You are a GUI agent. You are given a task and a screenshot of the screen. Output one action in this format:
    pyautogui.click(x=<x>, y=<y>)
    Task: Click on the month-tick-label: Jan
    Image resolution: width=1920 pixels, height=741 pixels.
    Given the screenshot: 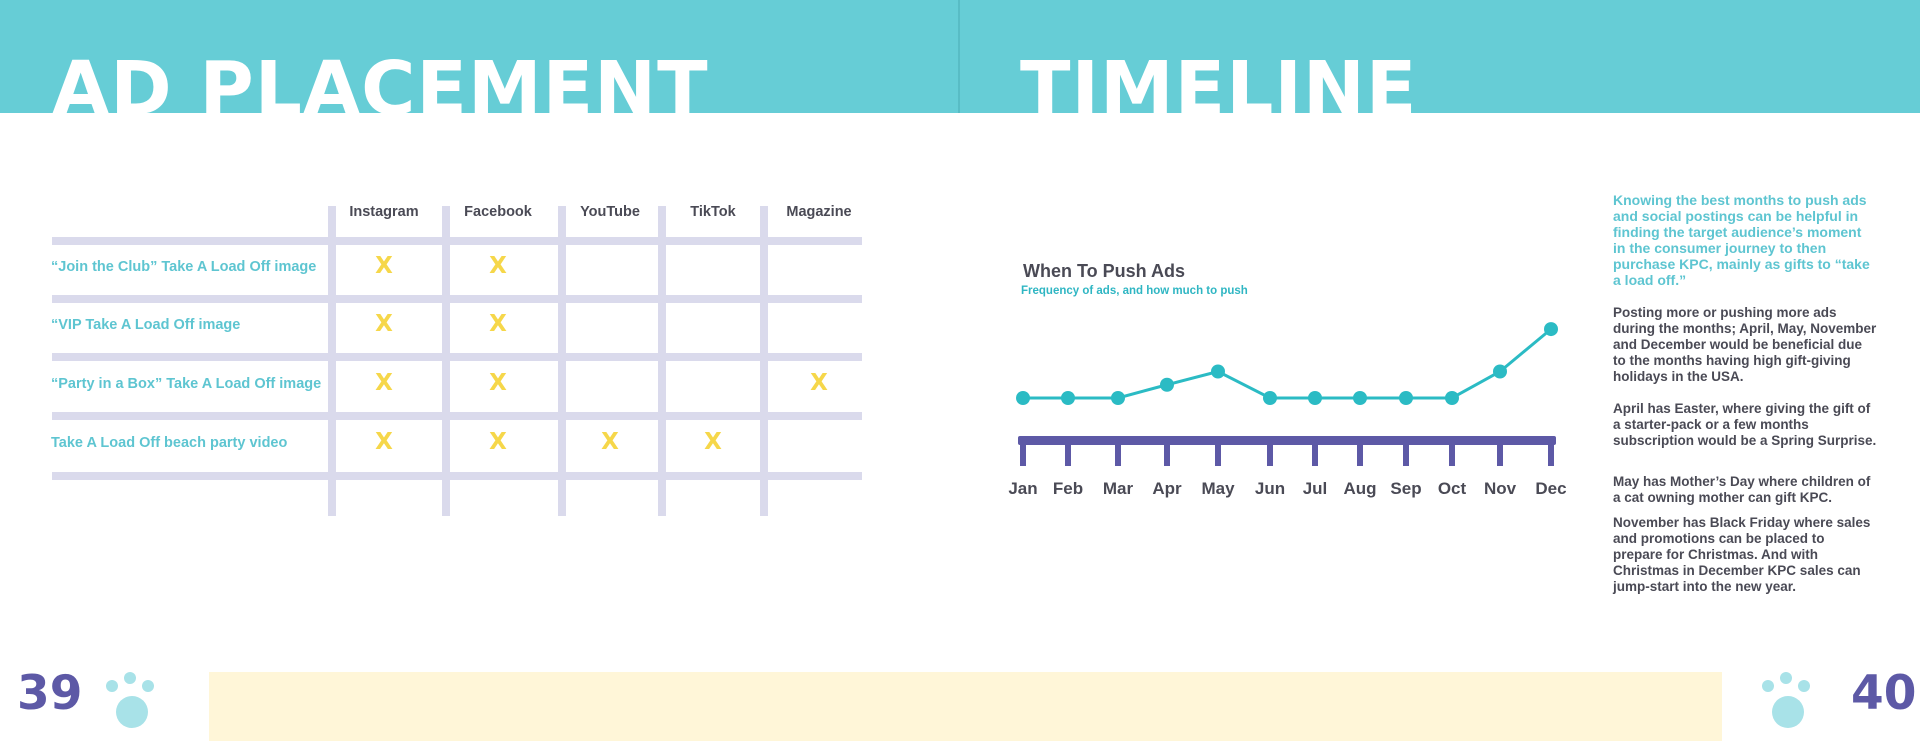 What is the action you would take?
    pyautogui.click(x=1022, y=488)
    